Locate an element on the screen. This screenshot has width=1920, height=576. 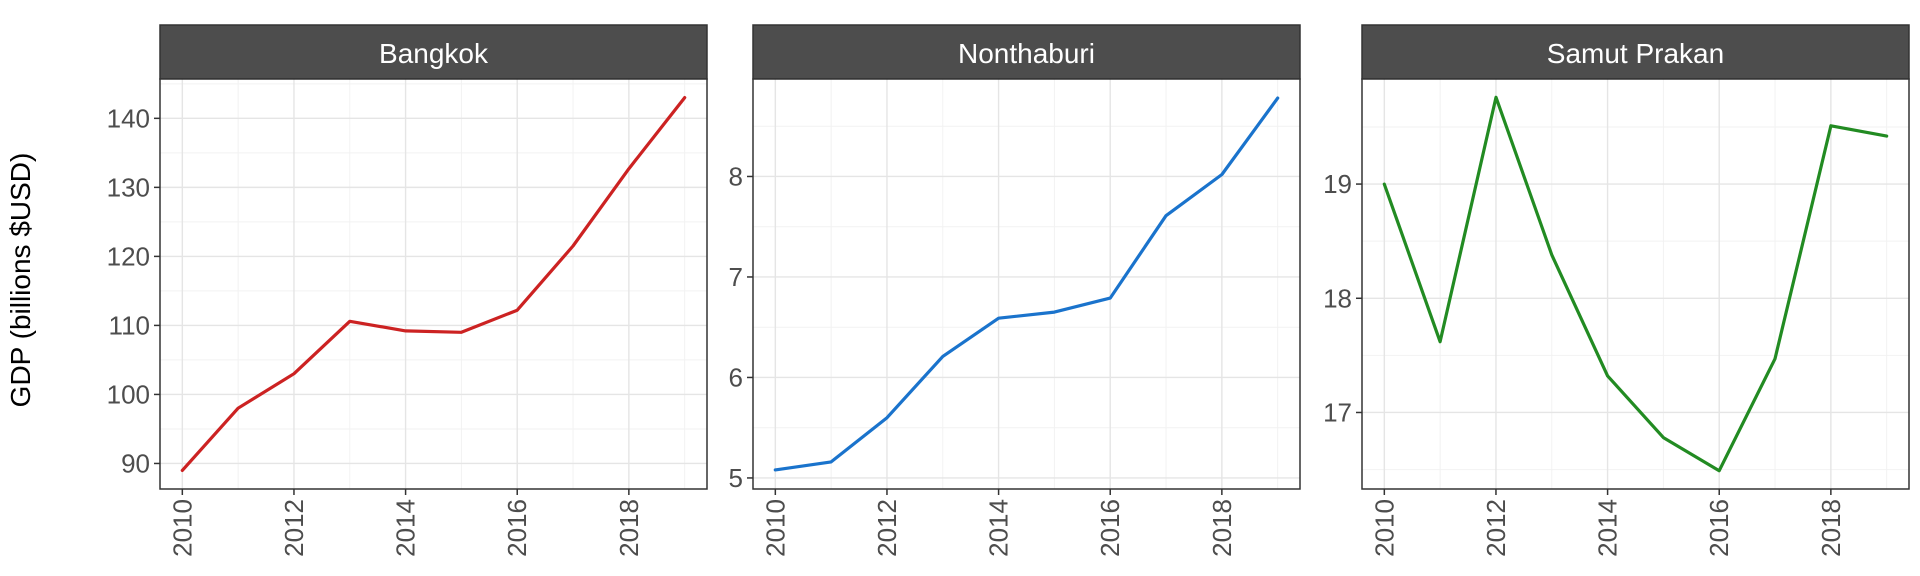
y-tick-label: 17 is located at coordinates (1337, 412).